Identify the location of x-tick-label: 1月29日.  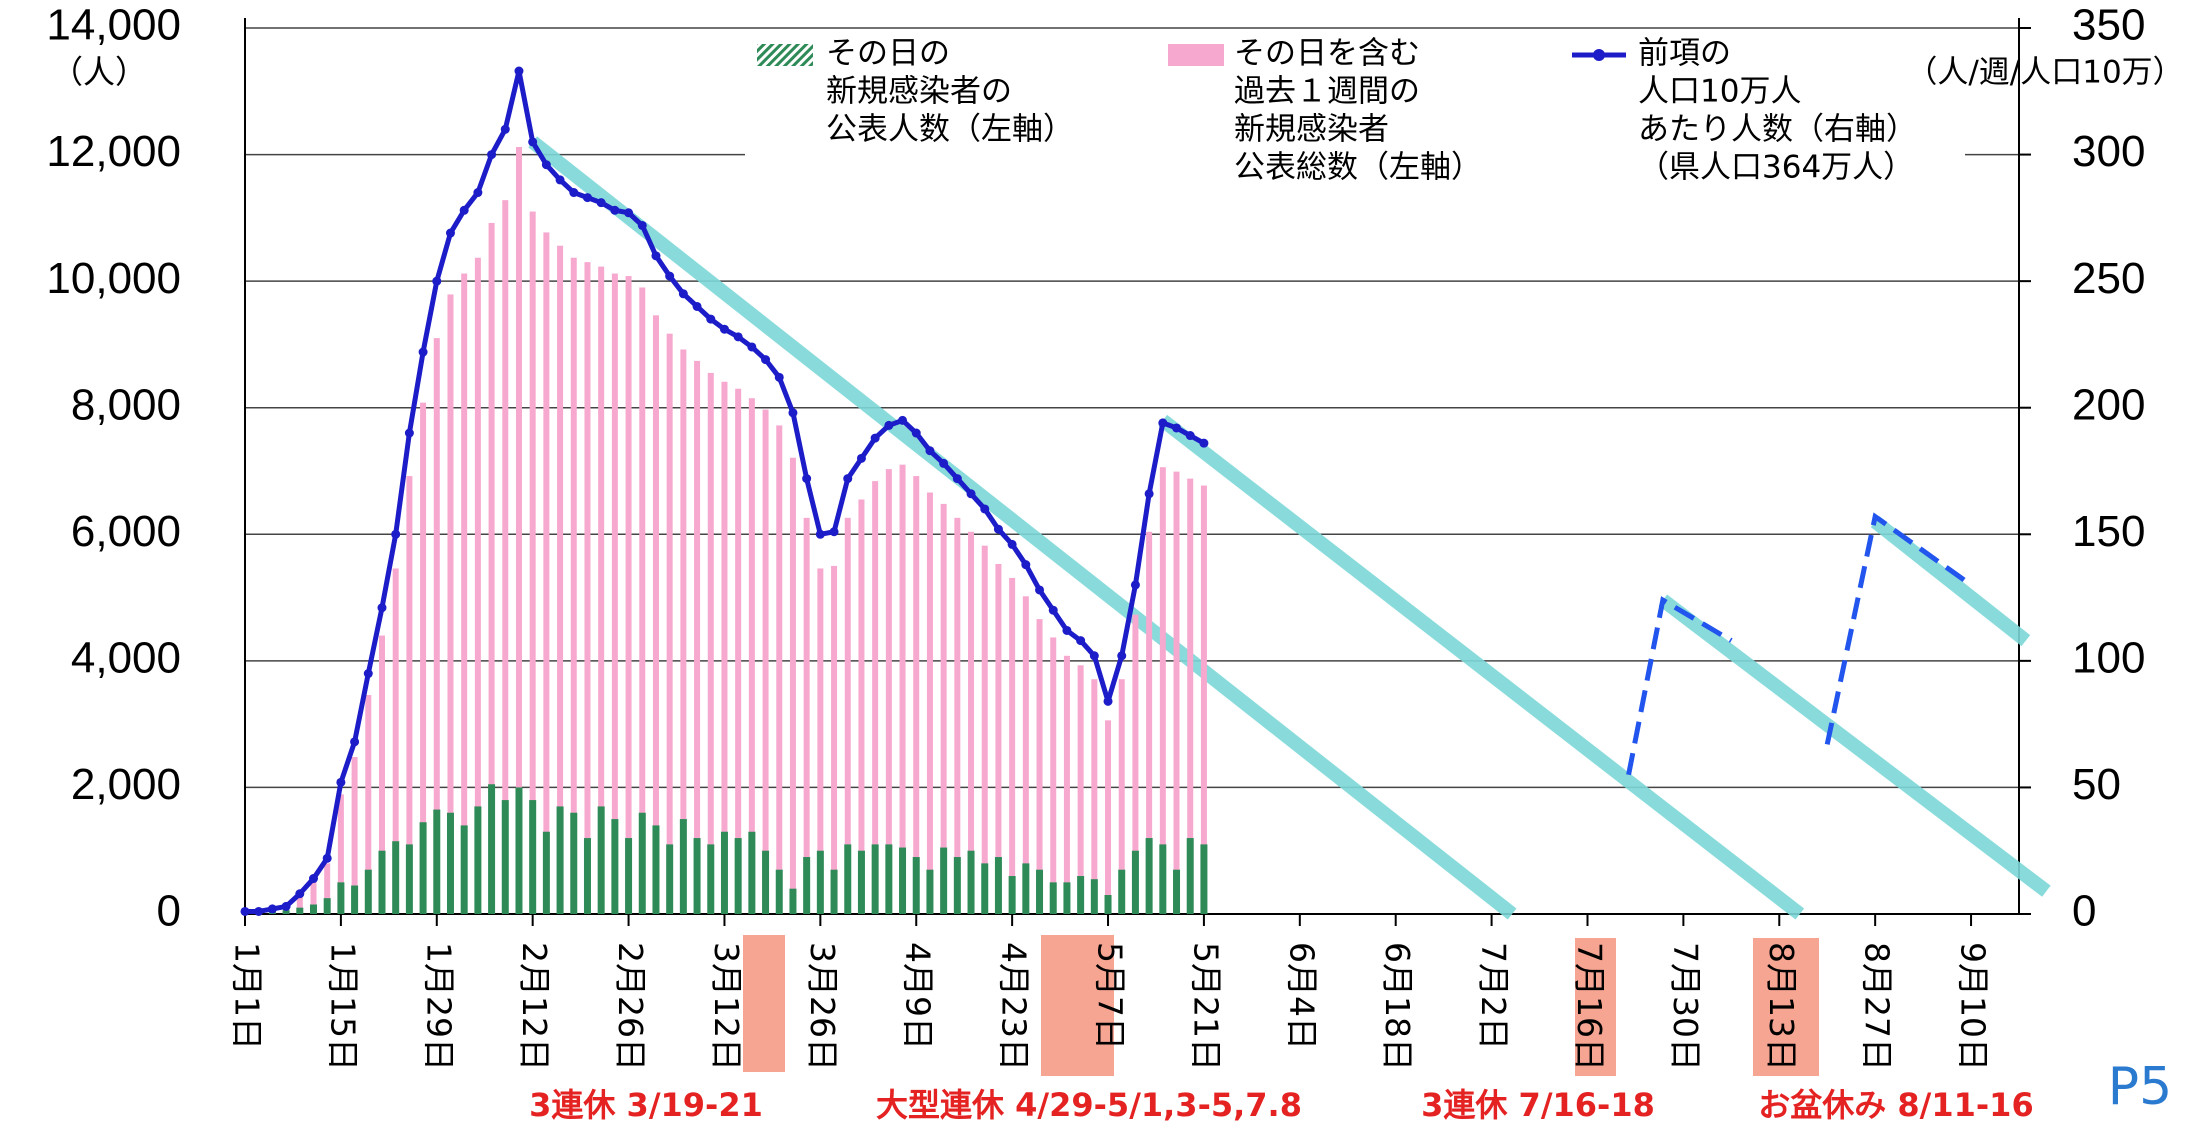
(438, 1006).